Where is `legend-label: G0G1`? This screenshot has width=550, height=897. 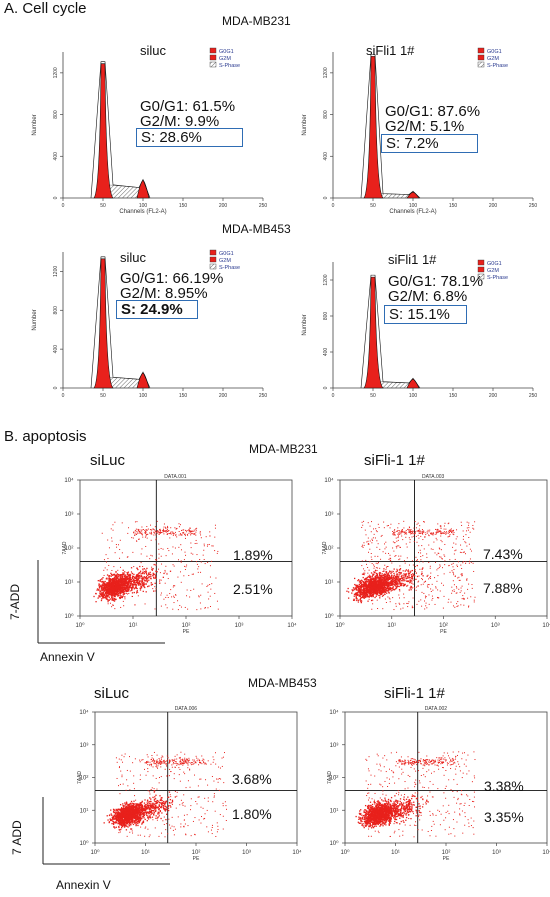
legend-label: G0G1 is located at coordinates (226, 254).